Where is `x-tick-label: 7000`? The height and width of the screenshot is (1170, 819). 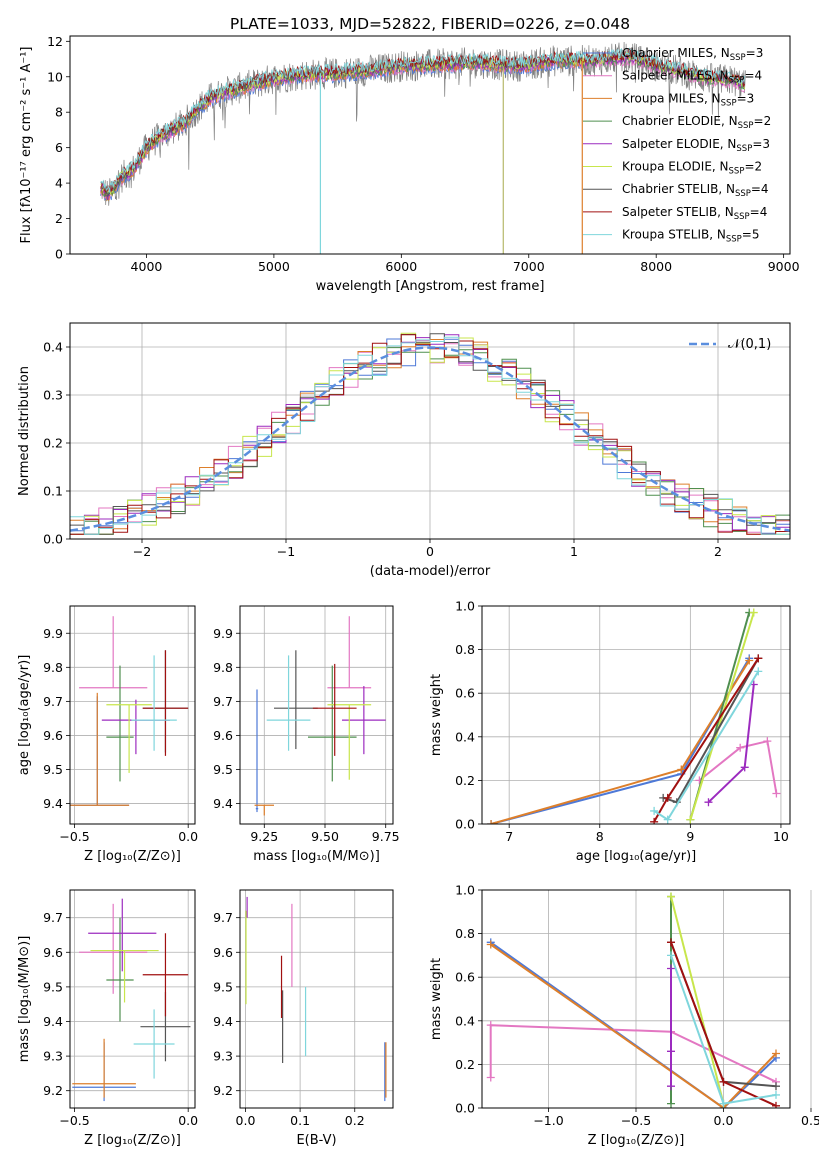 x-tick-label: 7000 is located at coordinates (529, 266).